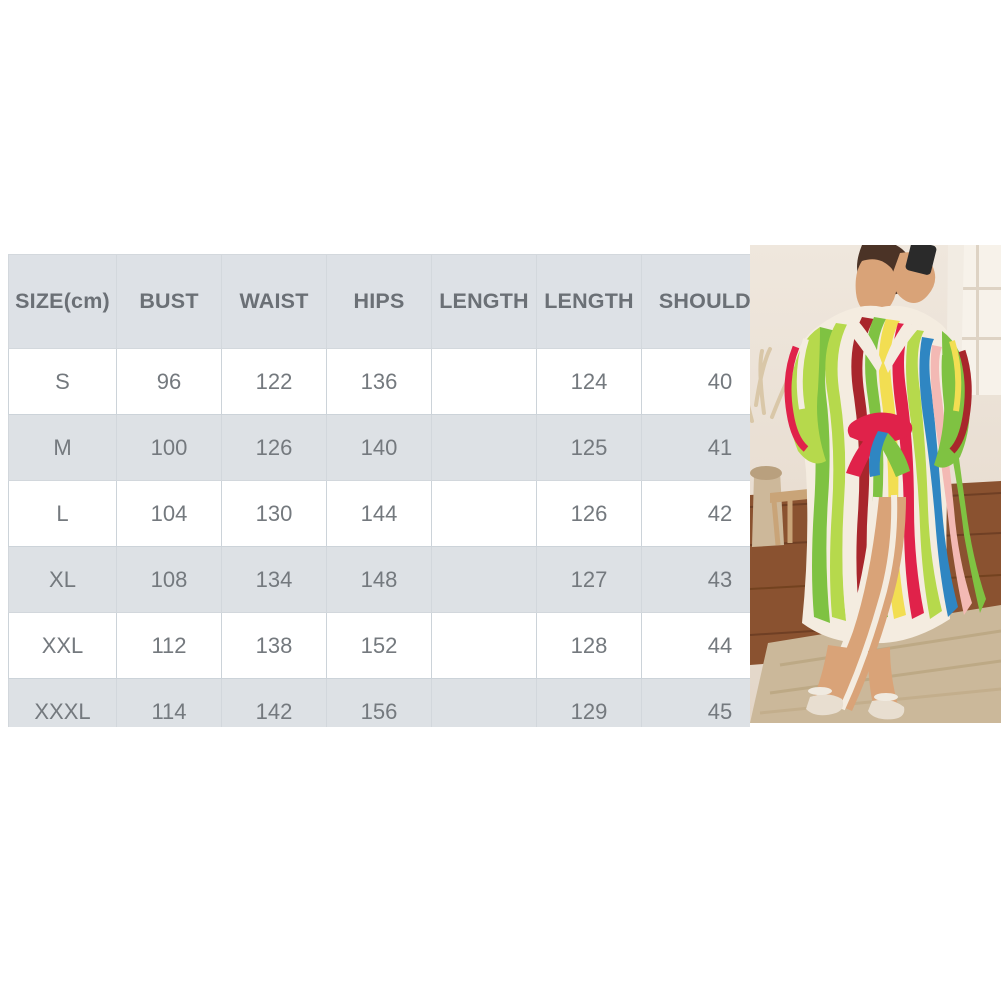 The width and height of the screenshot is (1001, 1001). What do you see at coordinates (169, 447) in the screenshot?
I see `cell-bust: 100` at bounding box center [169, 447].